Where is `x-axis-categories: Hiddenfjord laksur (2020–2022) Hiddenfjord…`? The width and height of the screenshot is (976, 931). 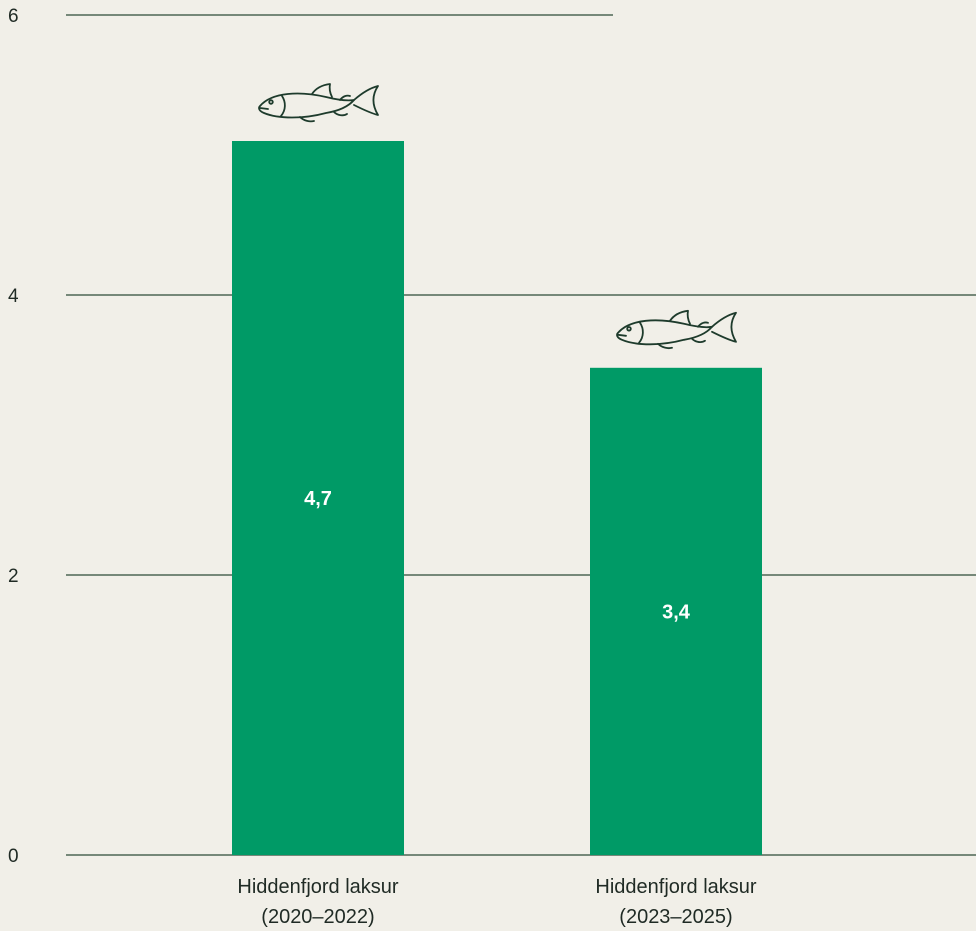 x-axis-categories: Hiddenfjord laksur (2020–2022) Hiddenfjord… is located at coordinates (497, 902).